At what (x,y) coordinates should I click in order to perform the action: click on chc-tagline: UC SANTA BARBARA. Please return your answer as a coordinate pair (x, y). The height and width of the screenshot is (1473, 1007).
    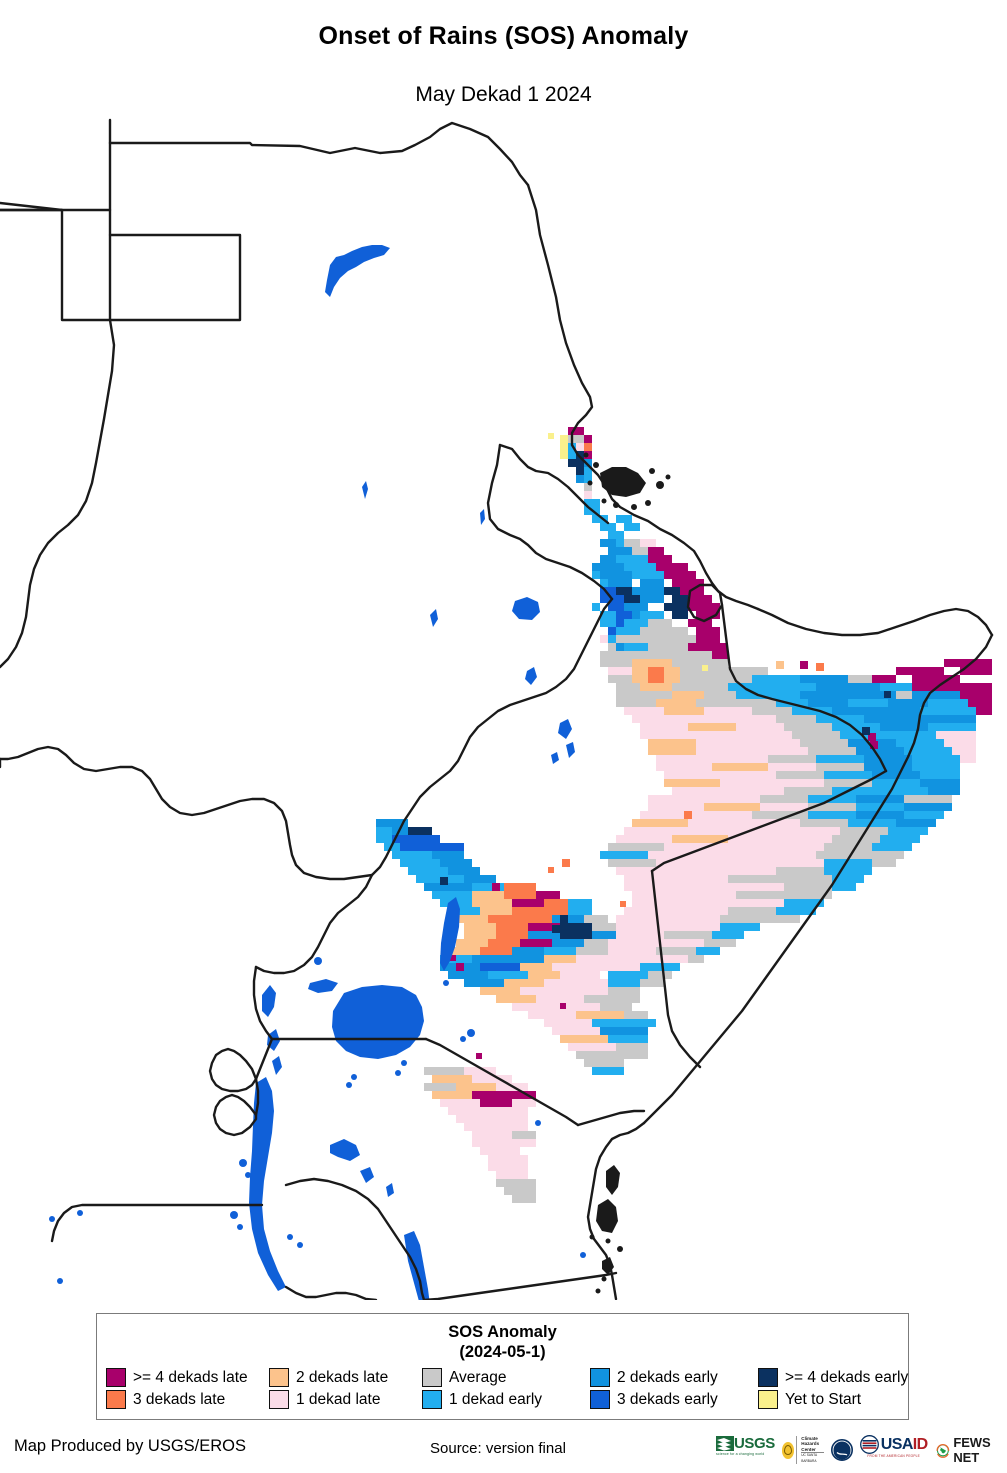
    Looking at the image, I should click on (812, 1457).